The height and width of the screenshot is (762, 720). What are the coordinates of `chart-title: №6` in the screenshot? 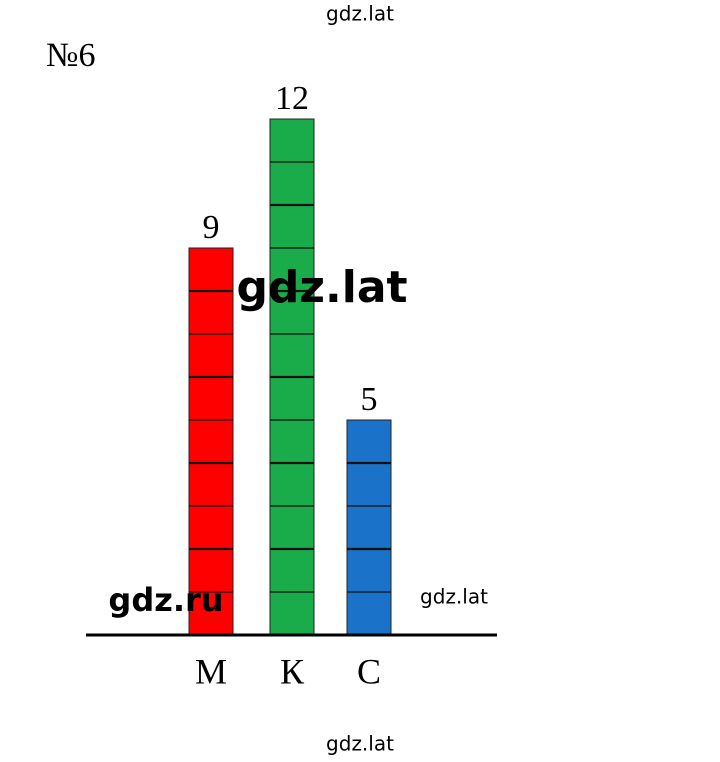 It's located at (70, 55).